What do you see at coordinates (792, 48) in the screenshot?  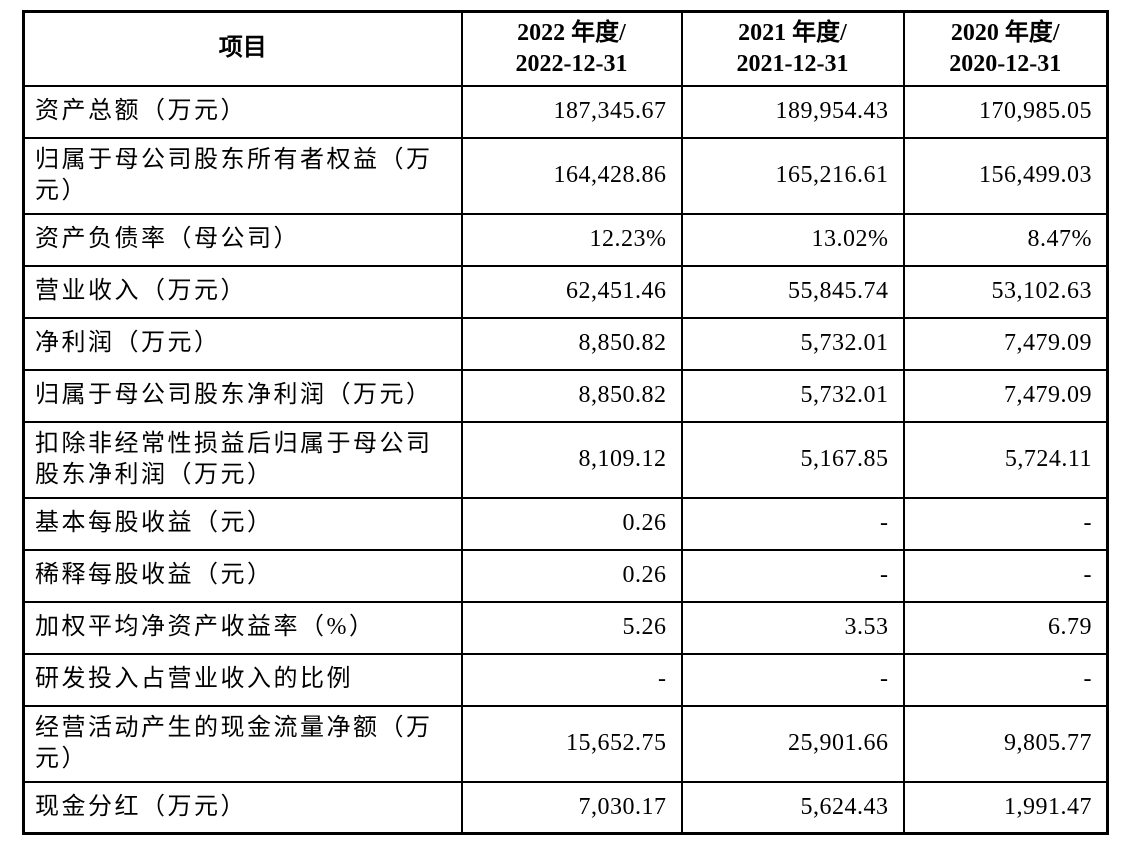 I see `header-period-2021: 2021 年度/ 2021-12-31` at bounding box center [792, 48].